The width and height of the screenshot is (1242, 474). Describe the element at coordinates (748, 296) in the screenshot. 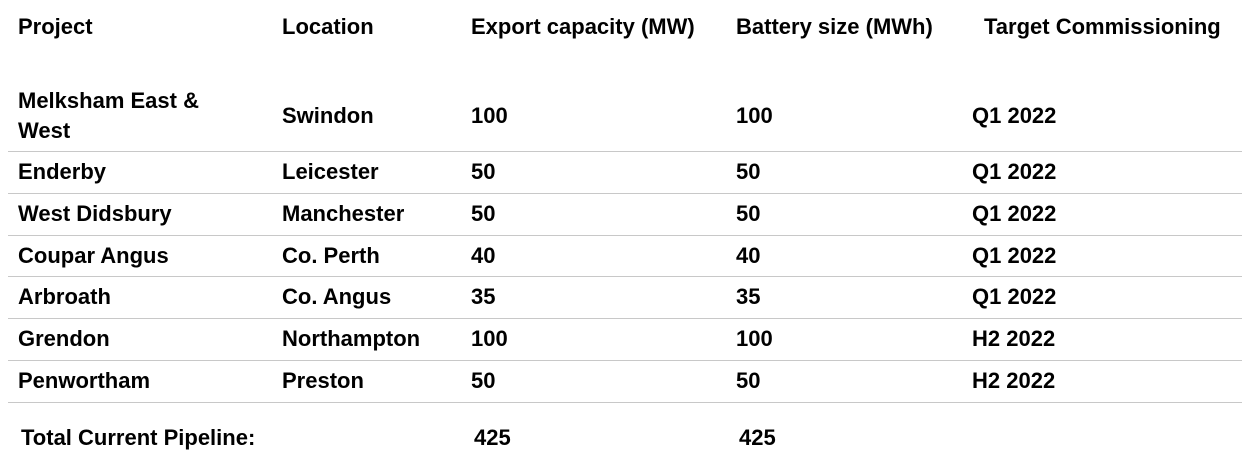

I see `cell-battery-size: 35` at that location.